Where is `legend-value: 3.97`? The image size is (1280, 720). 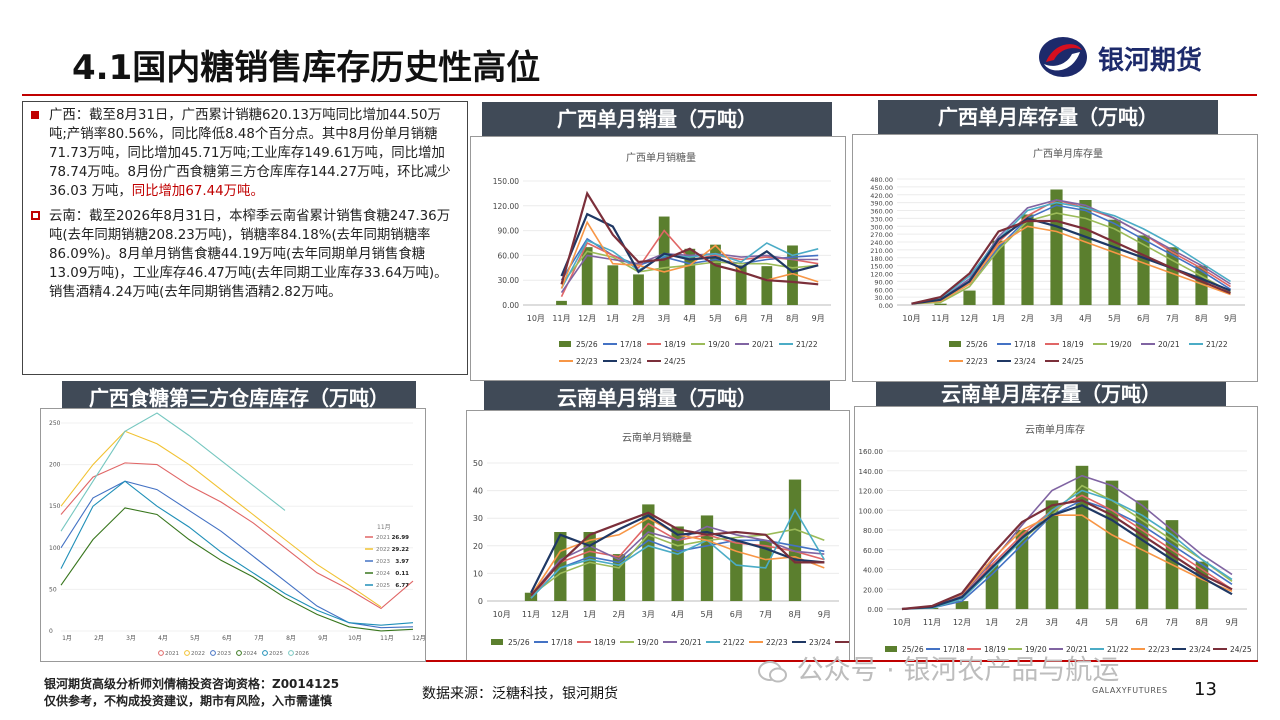 legend-value: 3.97 is located at coordinates (402, 562).